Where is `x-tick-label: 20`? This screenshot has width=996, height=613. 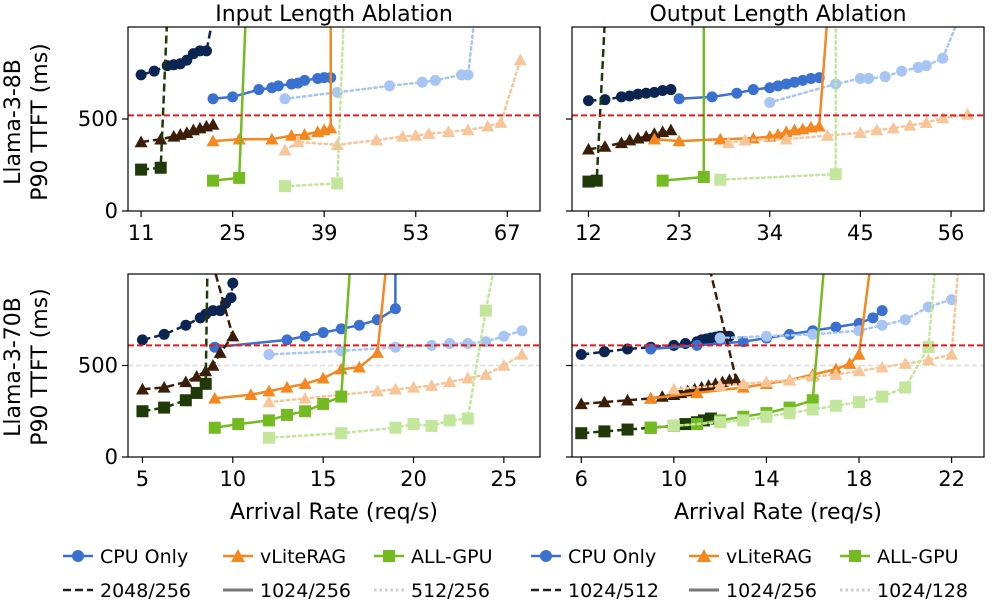
x-tick-label: 20 is located at coordinates (413, 479).